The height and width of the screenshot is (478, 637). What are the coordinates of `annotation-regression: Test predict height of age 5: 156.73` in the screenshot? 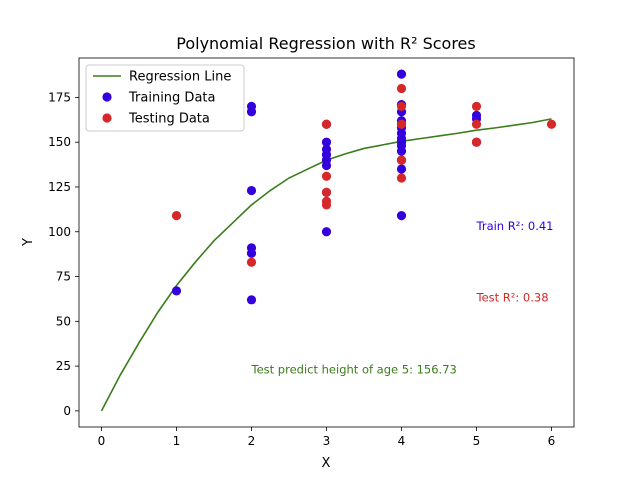 It's located at (354, 369).